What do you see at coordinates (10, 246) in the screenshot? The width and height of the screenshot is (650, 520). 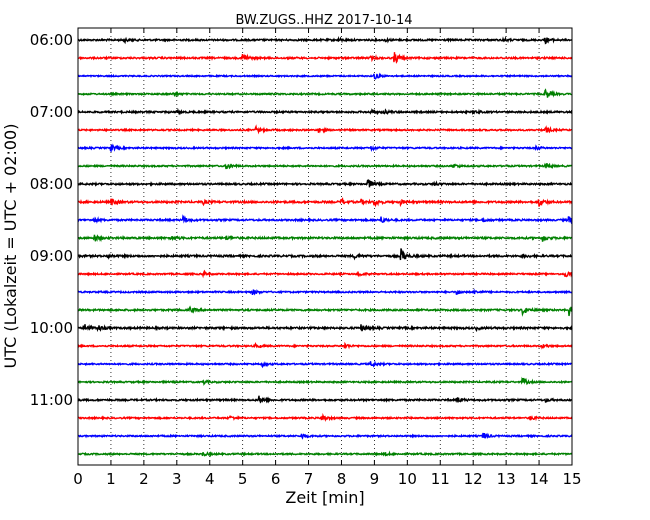 I see `y-axis-label: UTC (Lokalzeit = UTC + 02:00)` at bounding box center [10, 246].